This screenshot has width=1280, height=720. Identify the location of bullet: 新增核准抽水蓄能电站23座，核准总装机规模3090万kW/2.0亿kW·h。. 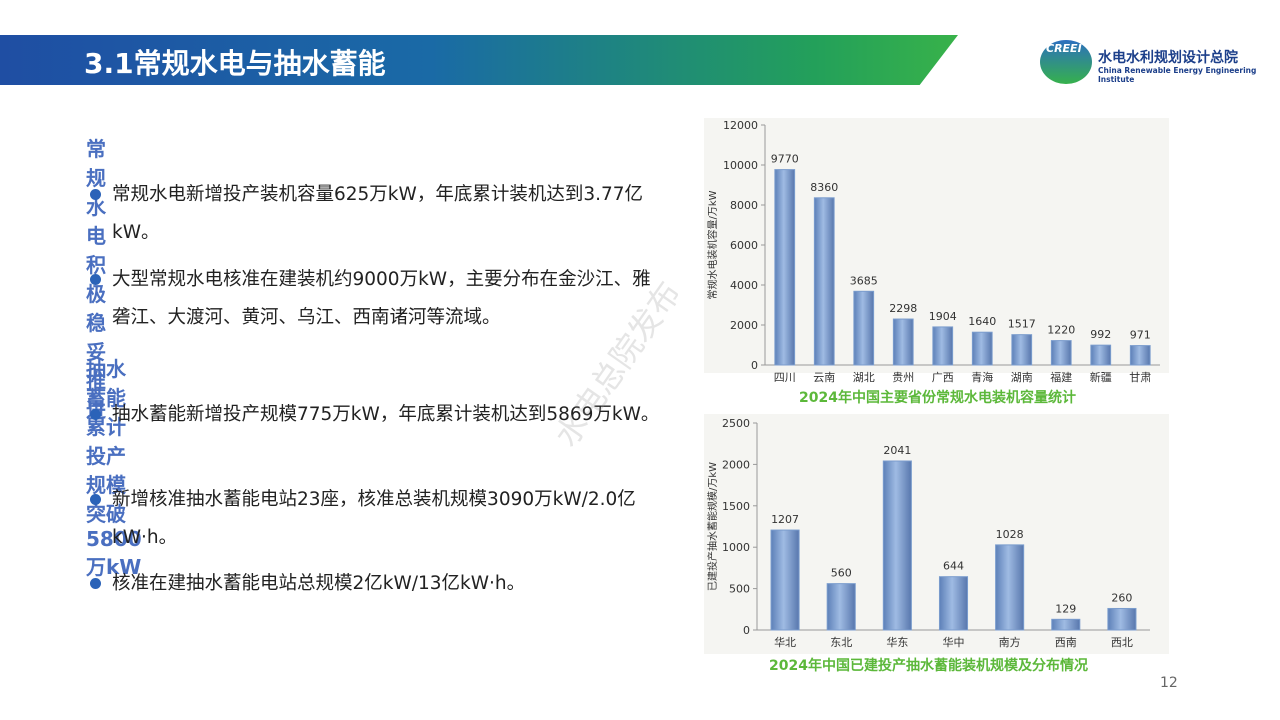
(374, 519).